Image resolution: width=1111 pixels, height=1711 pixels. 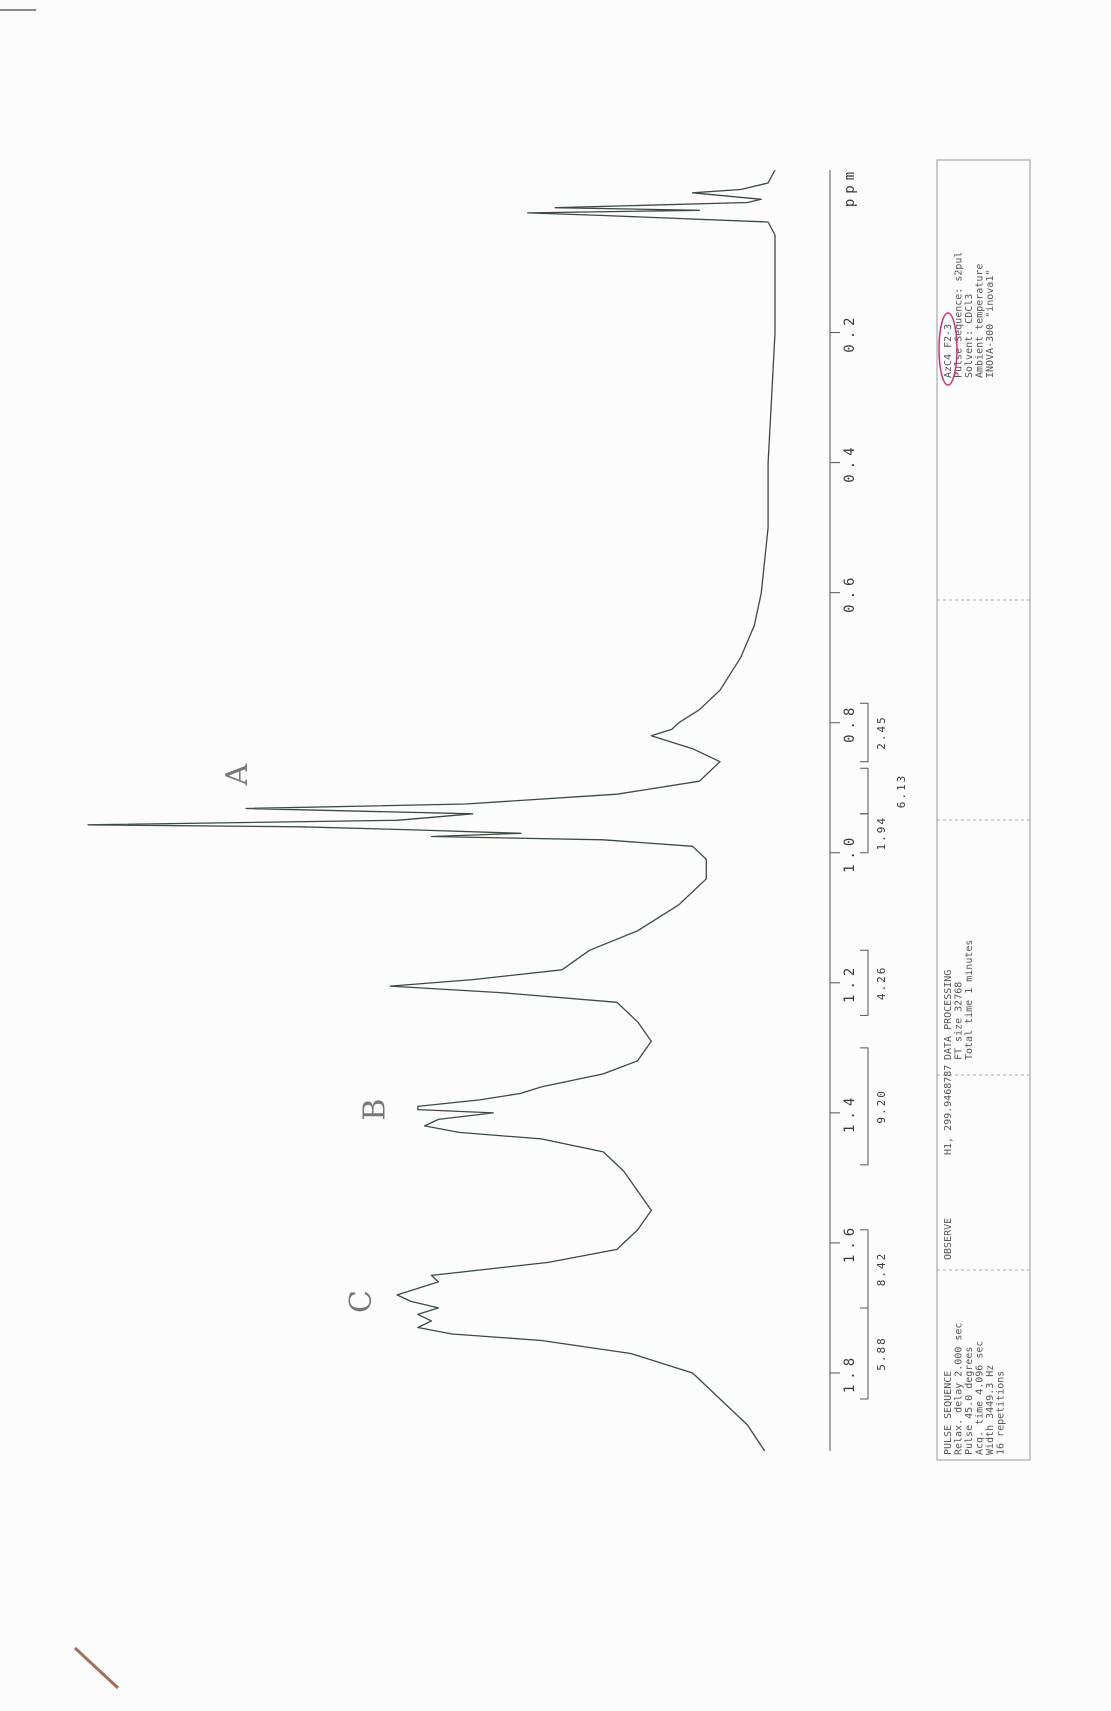 I want to click on handwritten-note: A, so click(x=237, y=775).